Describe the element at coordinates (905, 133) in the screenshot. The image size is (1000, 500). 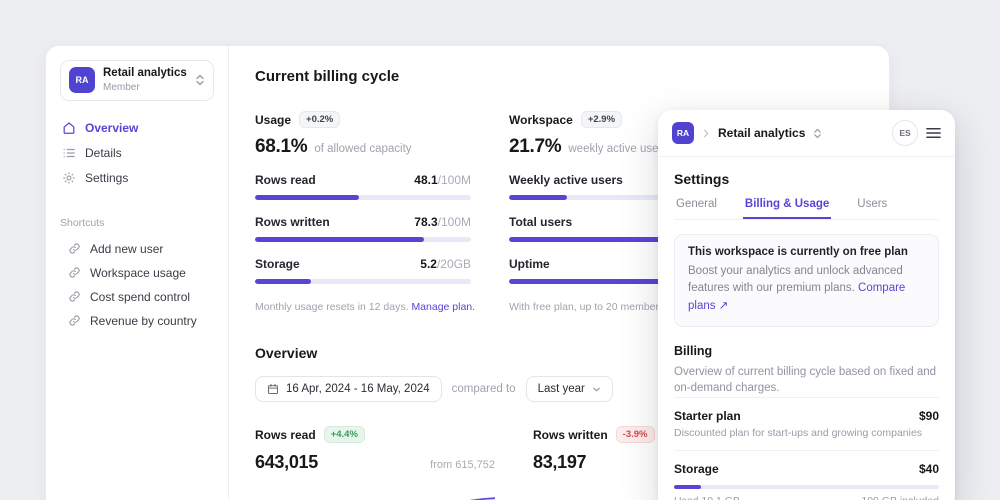
I see `user-avatar: ES` at that location.